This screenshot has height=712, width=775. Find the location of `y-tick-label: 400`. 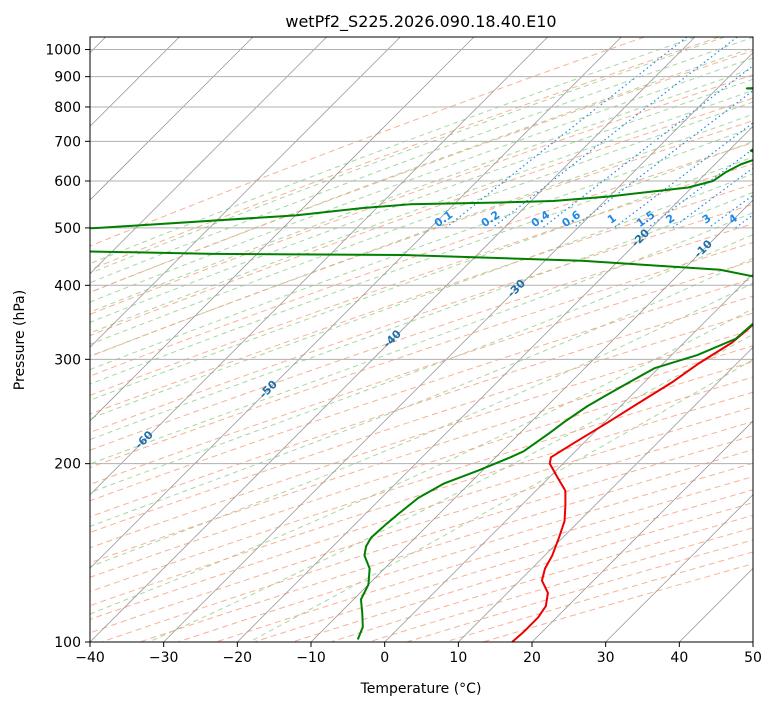

y-tick-label: 400 is located at coordinates (67, 286).